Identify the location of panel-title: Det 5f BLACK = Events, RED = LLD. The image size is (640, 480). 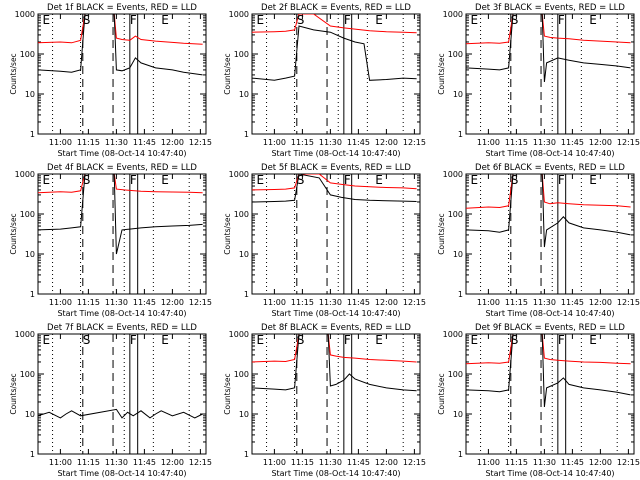
(336, 168).